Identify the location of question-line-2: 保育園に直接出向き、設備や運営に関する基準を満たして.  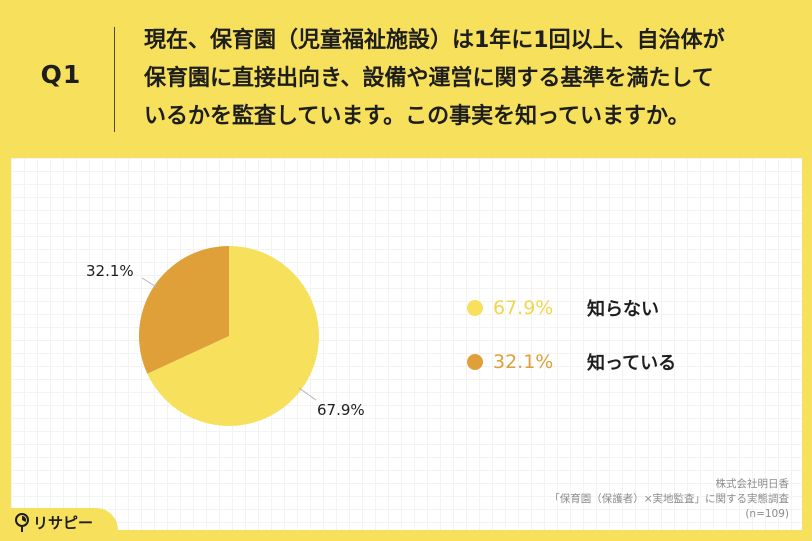
(429, 78).